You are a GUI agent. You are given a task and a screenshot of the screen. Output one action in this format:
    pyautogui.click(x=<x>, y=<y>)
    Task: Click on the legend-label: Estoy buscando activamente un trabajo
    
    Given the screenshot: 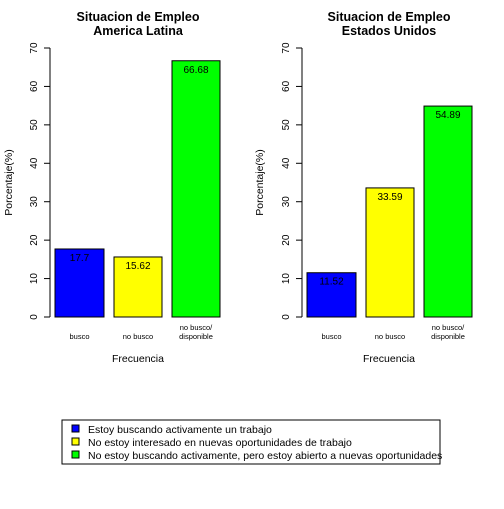 What is the action you would take?
    pyautogui.click(x=180, y=430)
    